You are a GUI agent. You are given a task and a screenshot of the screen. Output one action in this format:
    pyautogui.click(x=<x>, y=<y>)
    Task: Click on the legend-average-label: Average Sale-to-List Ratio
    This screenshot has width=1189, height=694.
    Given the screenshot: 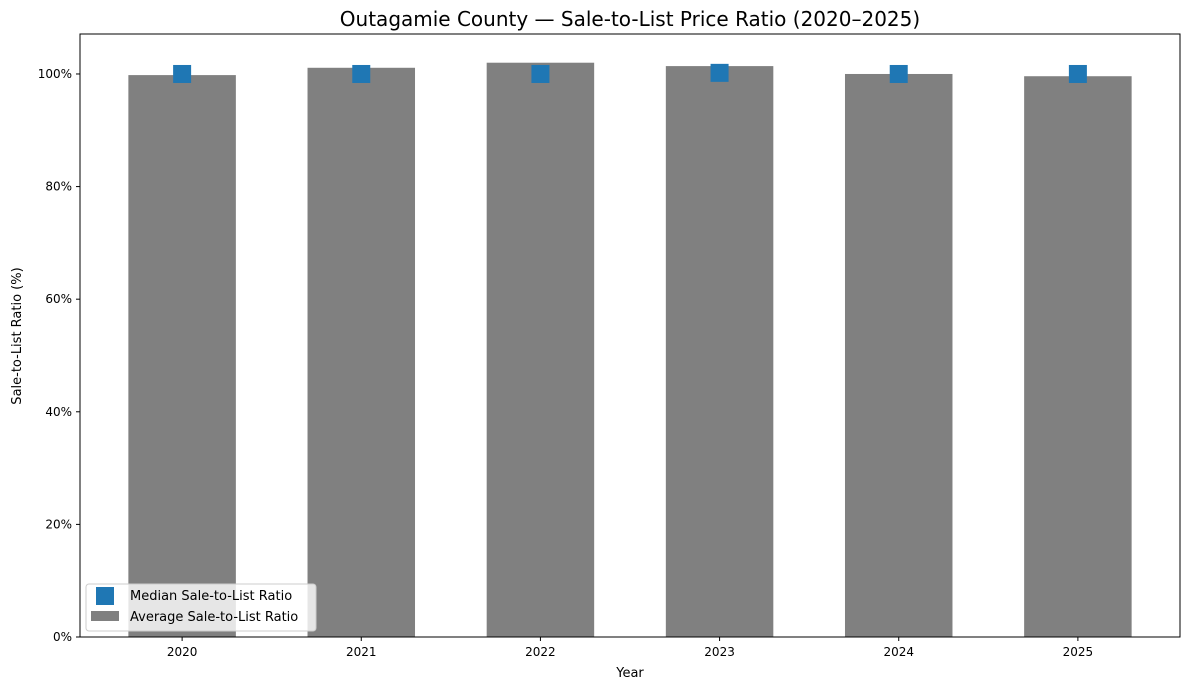 What is the action you would take?
    pyautogui.click(x=214, y=617)
    